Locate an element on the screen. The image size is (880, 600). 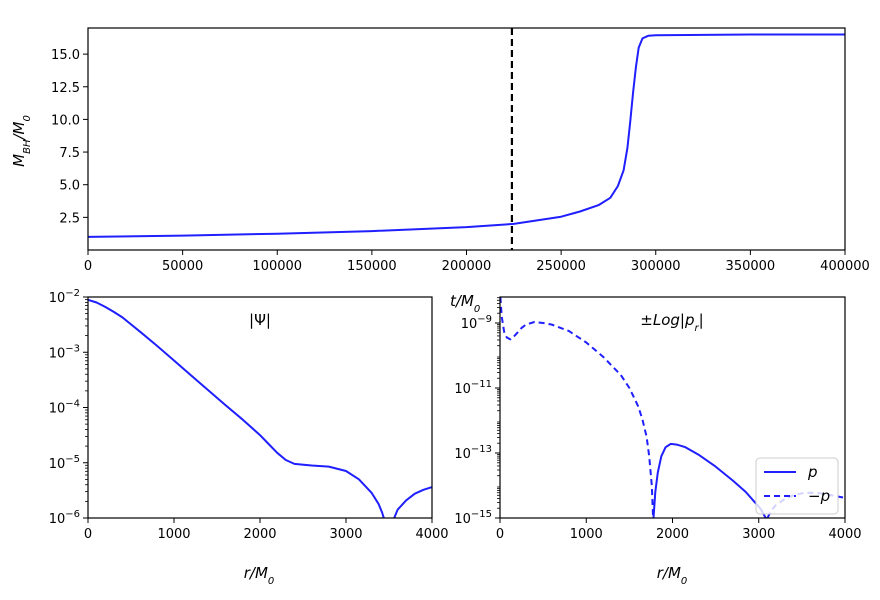
psi-ytick-label: 10⁻⁴ is located at coordinates (64, 408).